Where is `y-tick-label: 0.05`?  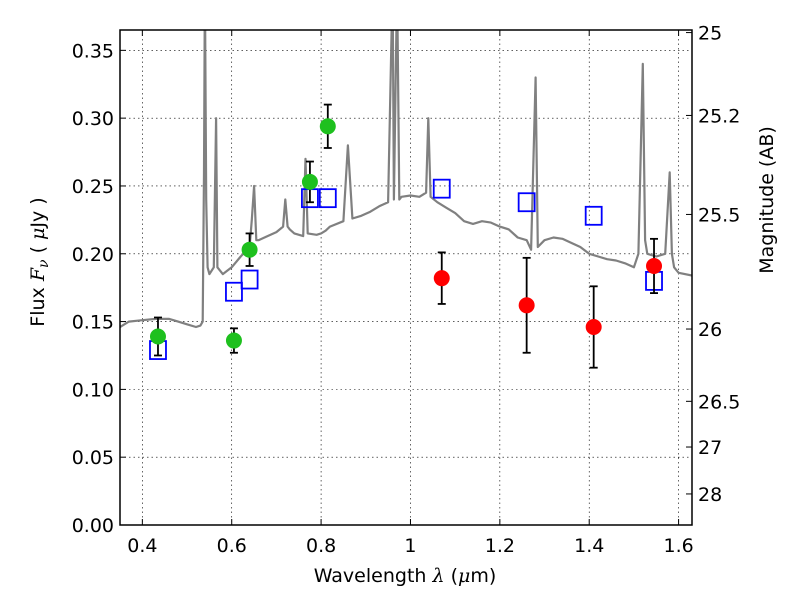 y-tick-label: 0.05 is located at coordinates (93, 458).